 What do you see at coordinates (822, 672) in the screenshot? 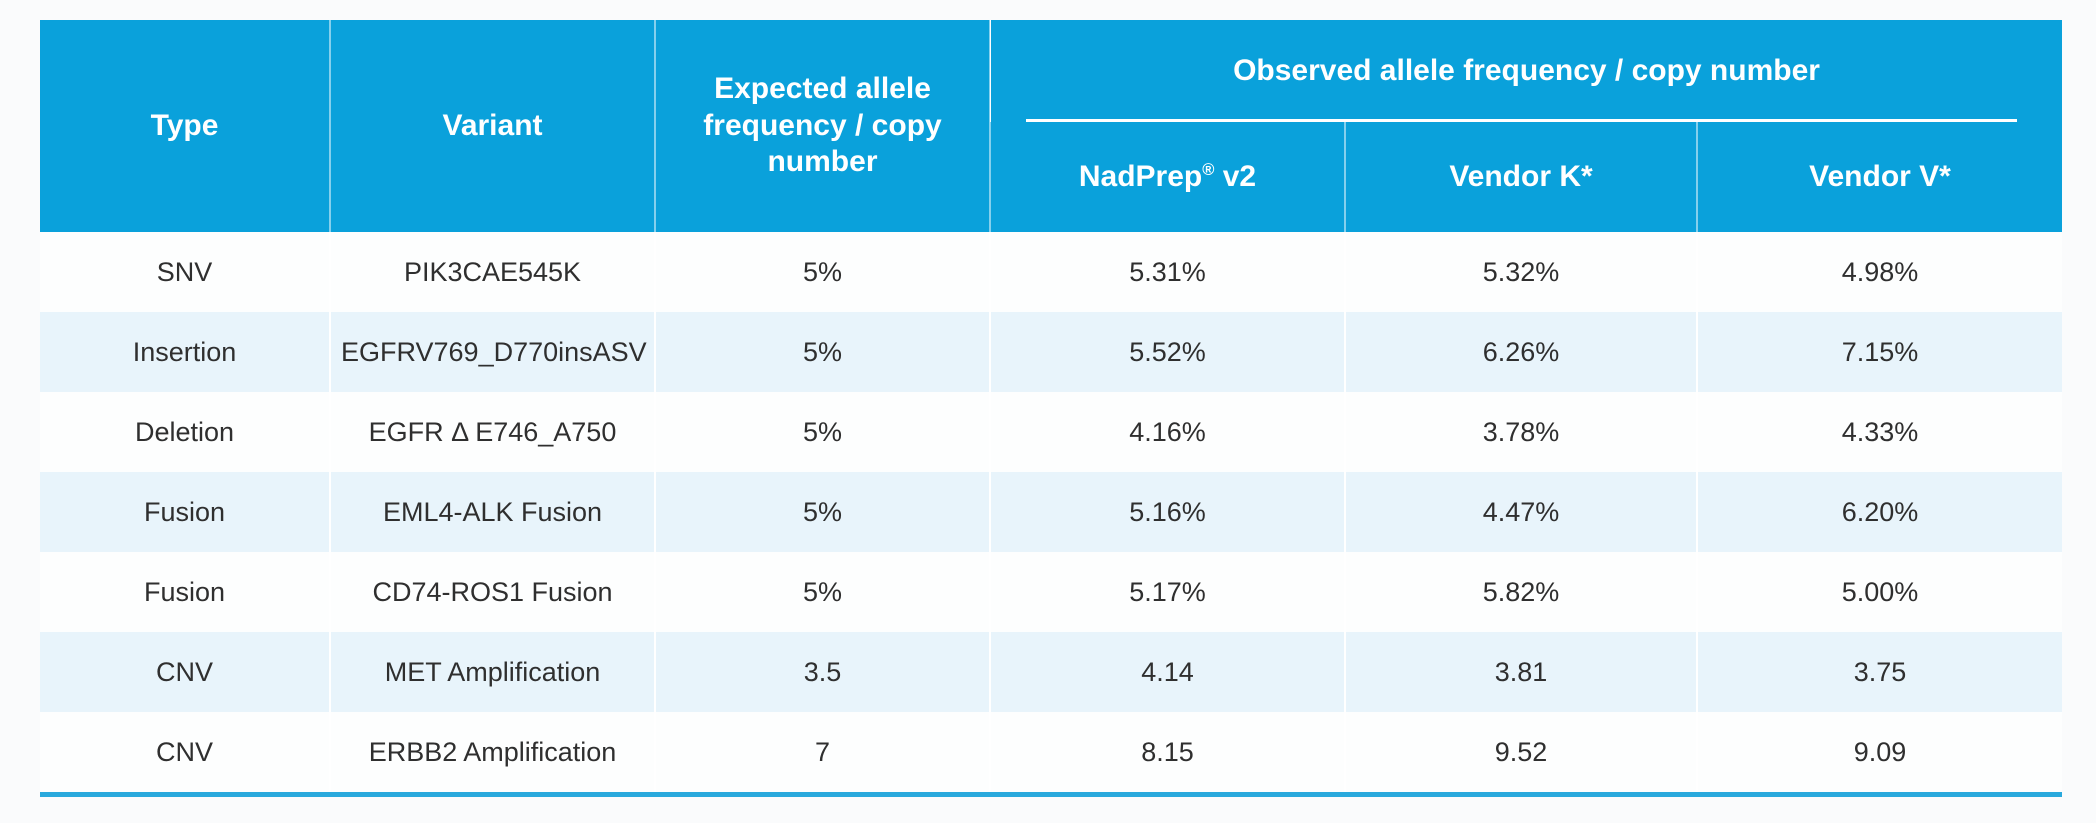
I see `cell-expected: 3.5` at bounding box center [822, 672].